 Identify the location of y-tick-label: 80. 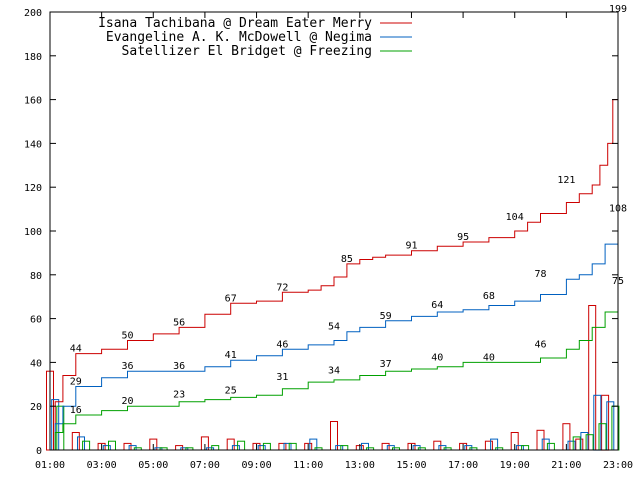
(36, 276).